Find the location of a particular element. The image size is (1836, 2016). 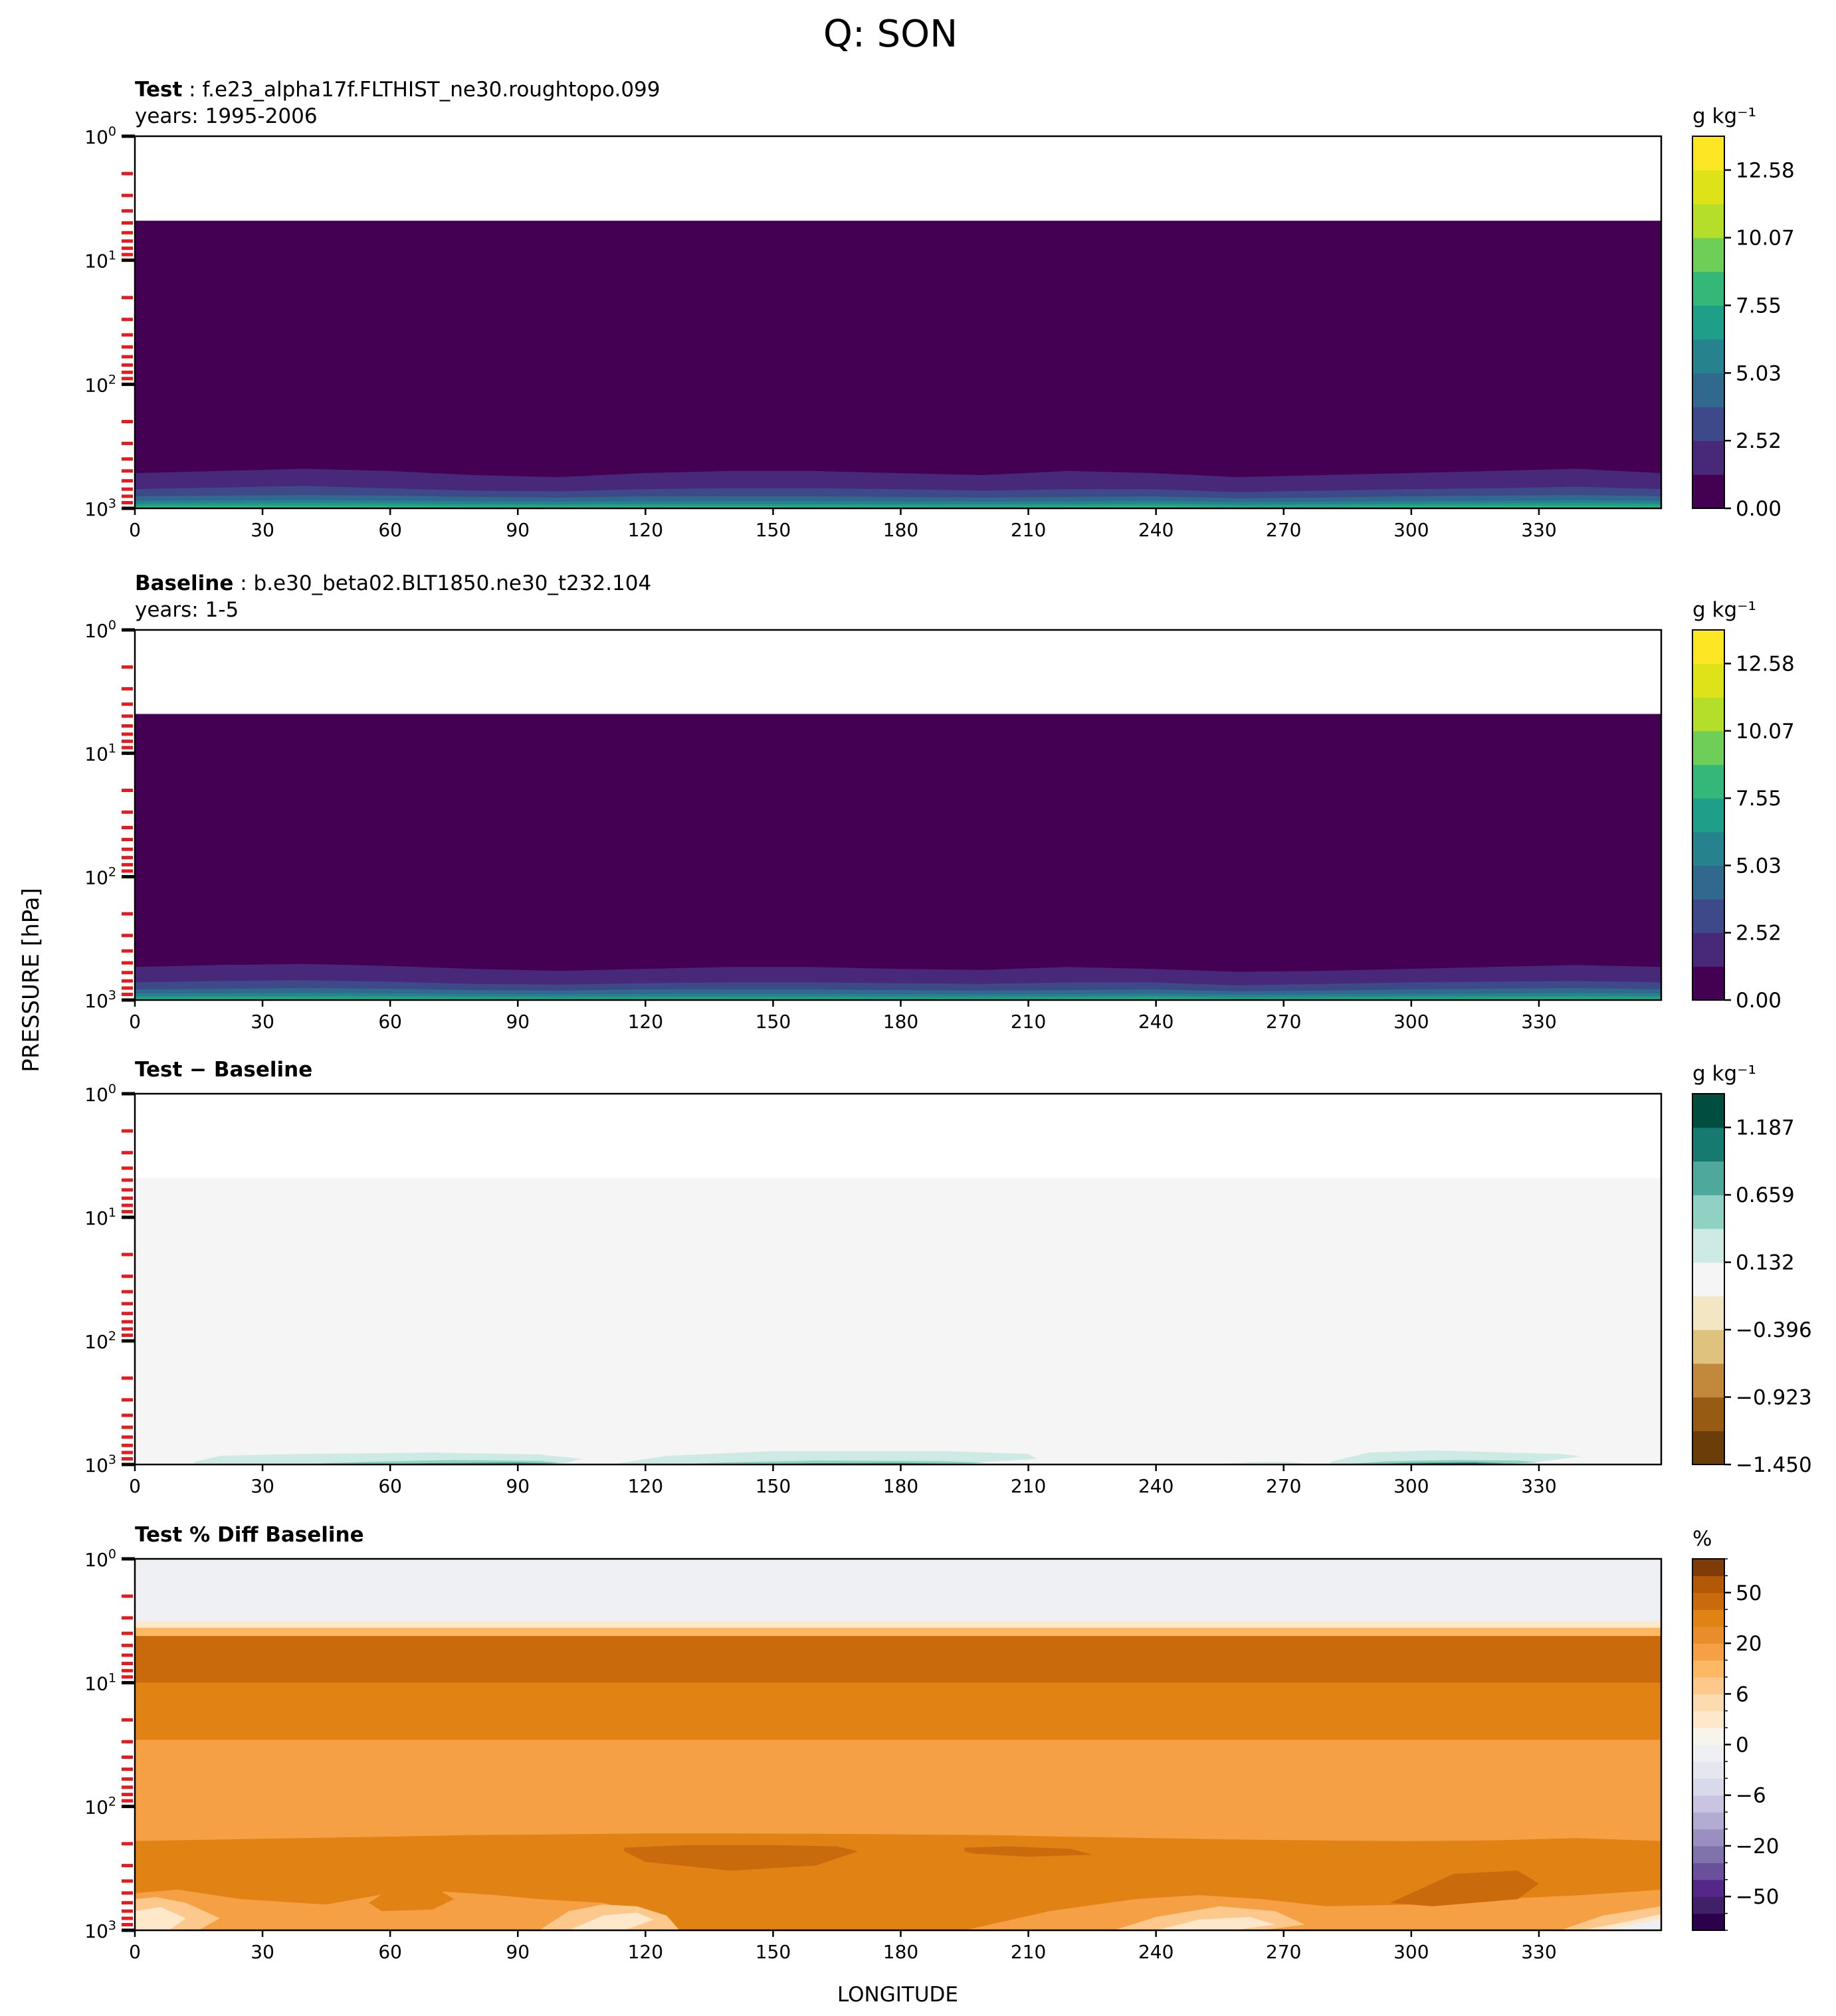

colorbar-tick-label: −50 is located at coordinates (1757, 1897).